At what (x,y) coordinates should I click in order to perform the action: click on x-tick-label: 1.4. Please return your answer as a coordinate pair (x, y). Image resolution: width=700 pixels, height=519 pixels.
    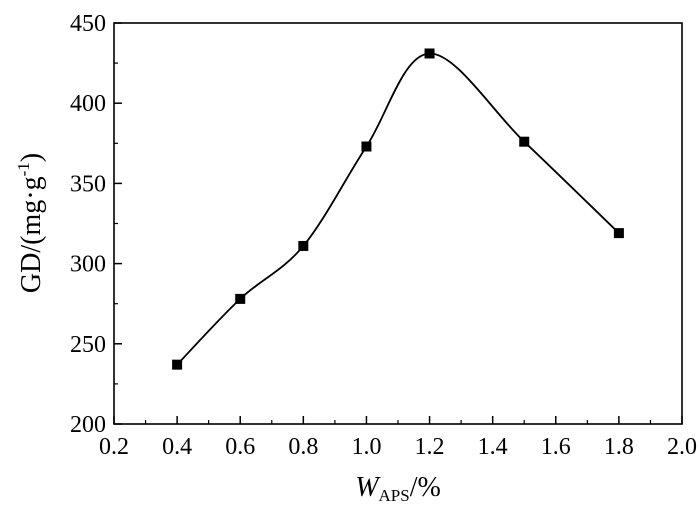
    Looking at the image, I should click on (493, 447).